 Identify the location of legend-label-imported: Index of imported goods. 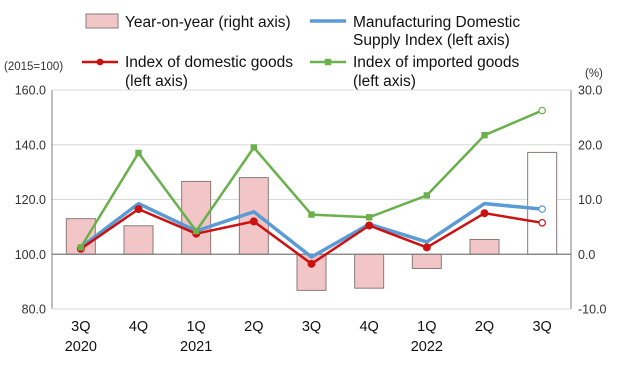
(436, 62).